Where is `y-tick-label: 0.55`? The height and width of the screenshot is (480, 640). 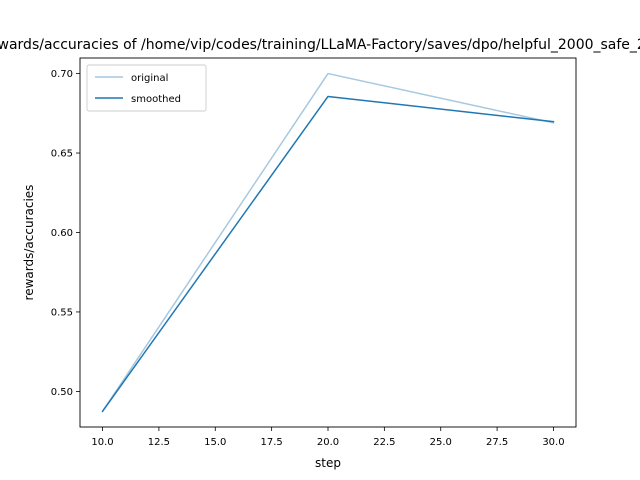
y-tick-label: 0.55 is located at coordinates (62, 312).